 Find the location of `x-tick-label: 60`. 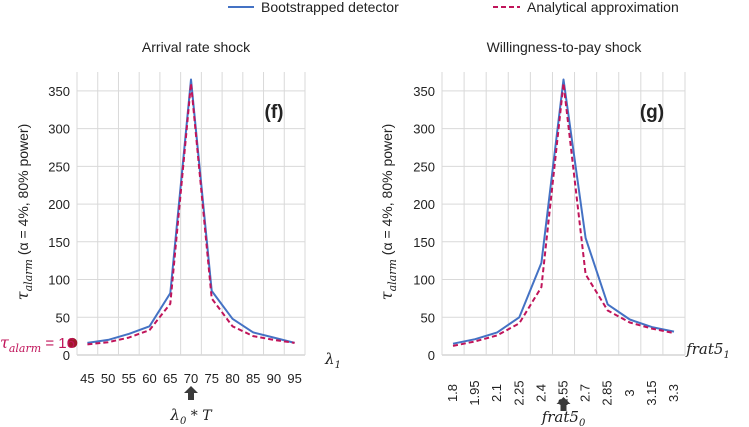

x-tick-label: 60 is located at coordinates (149, 378).